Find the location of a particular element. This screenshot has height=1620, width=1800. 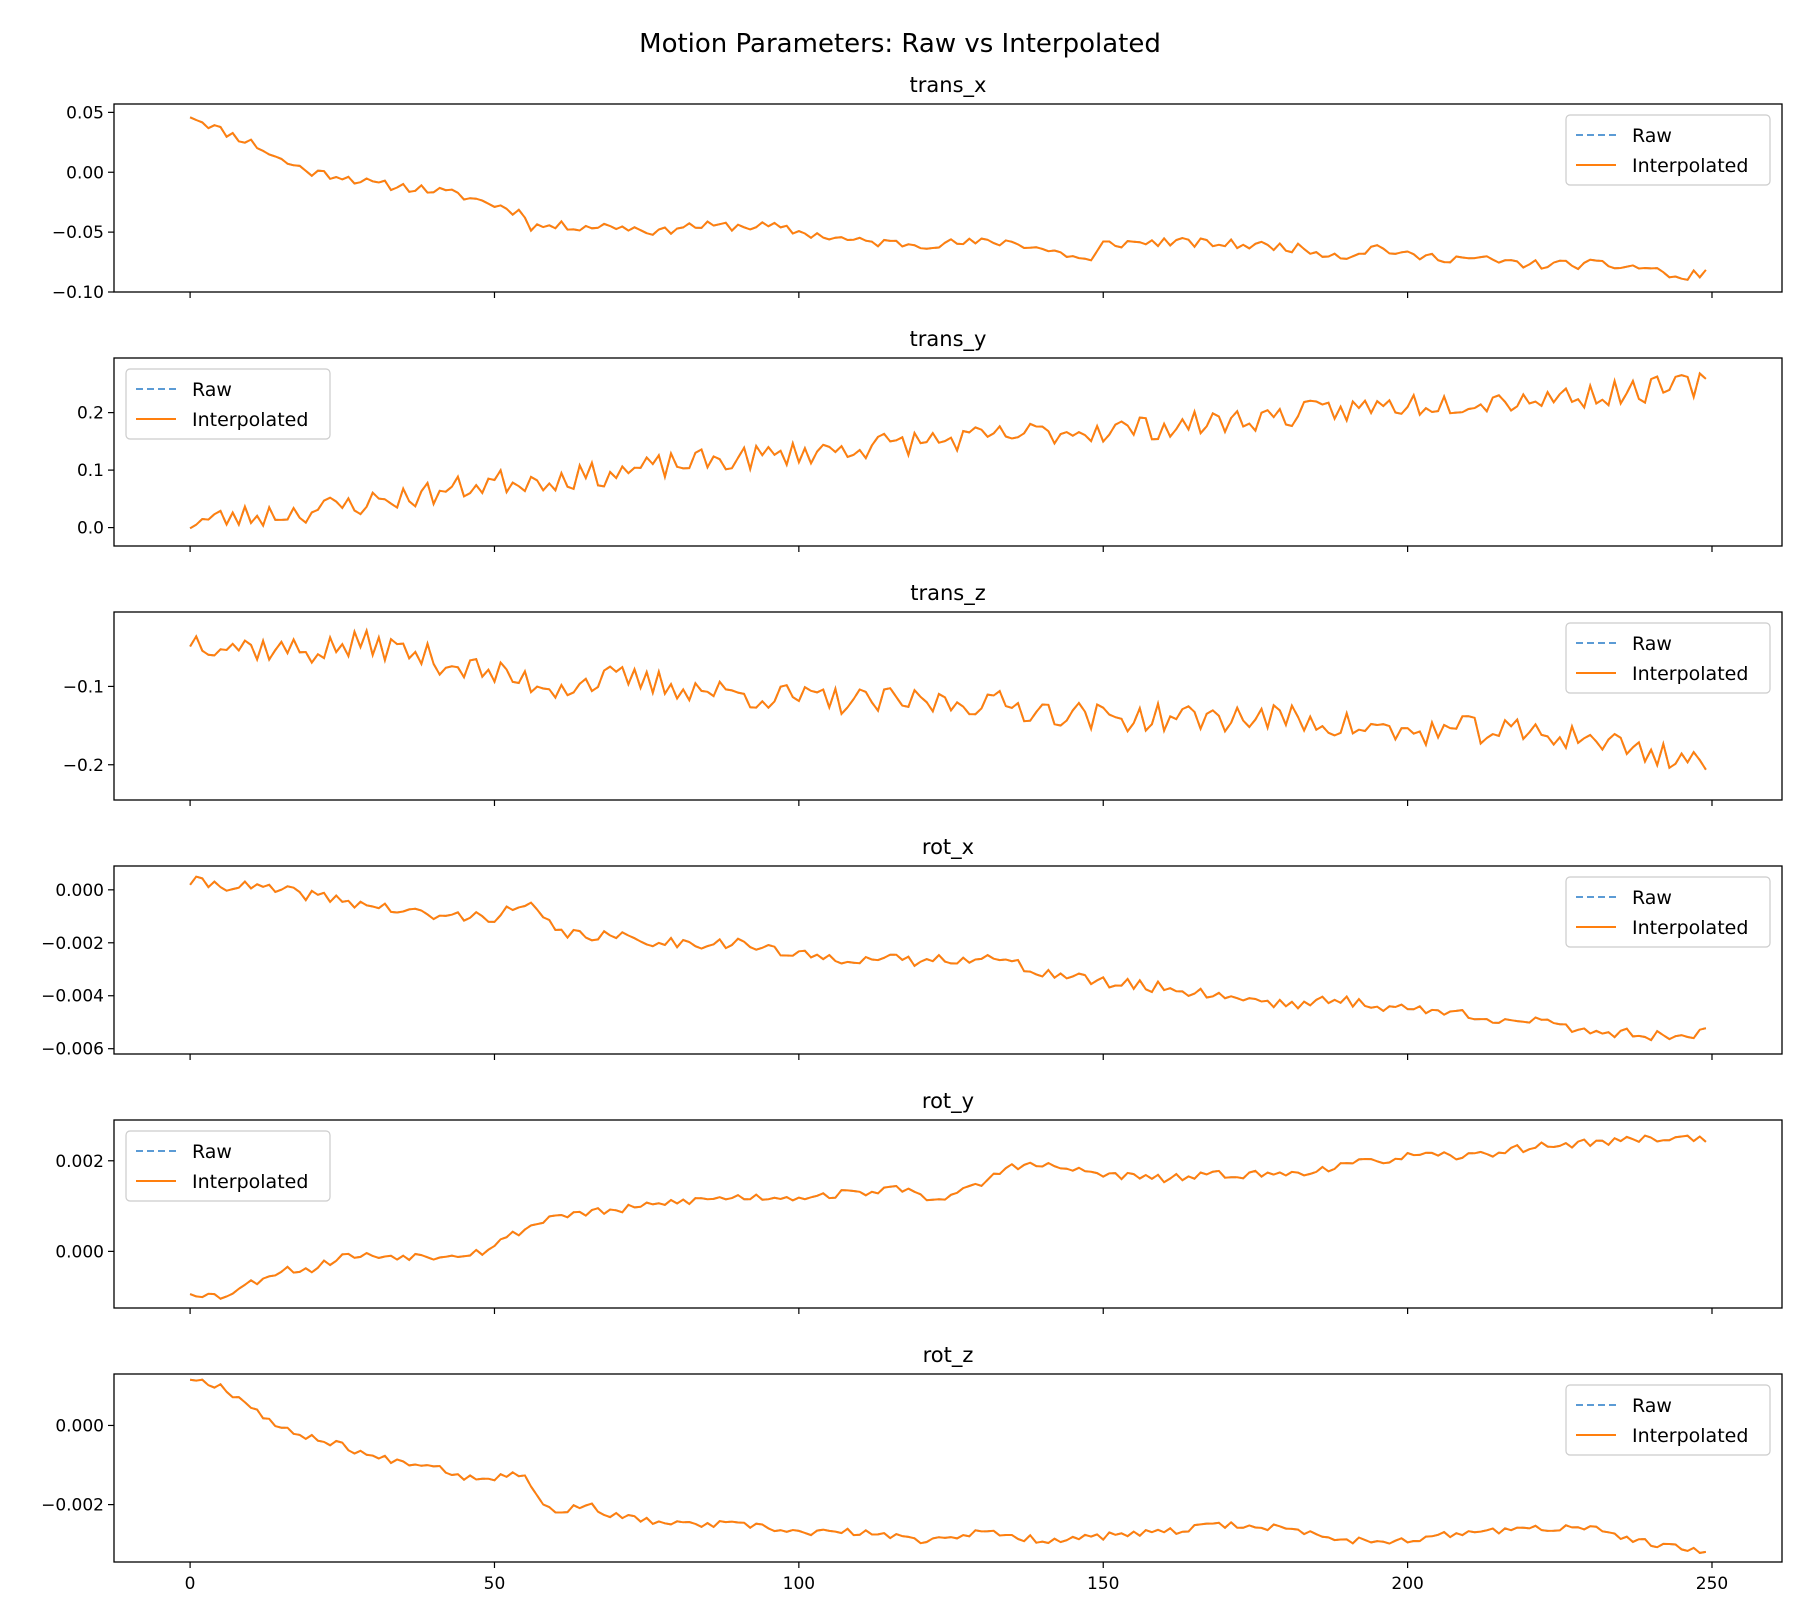

y-tick-label: 0.1 is located at coordinates (90, 471).